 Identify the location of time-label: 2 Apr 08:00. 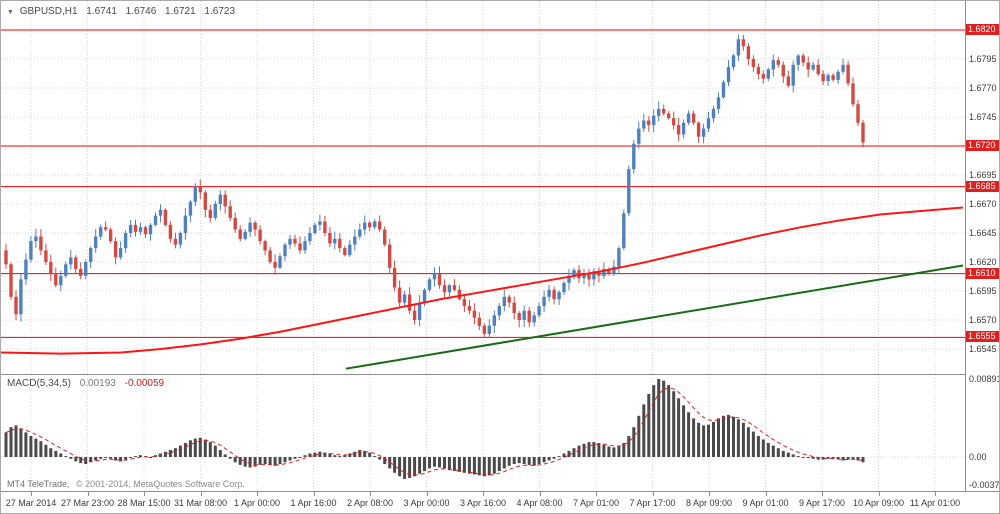
(370, 503).